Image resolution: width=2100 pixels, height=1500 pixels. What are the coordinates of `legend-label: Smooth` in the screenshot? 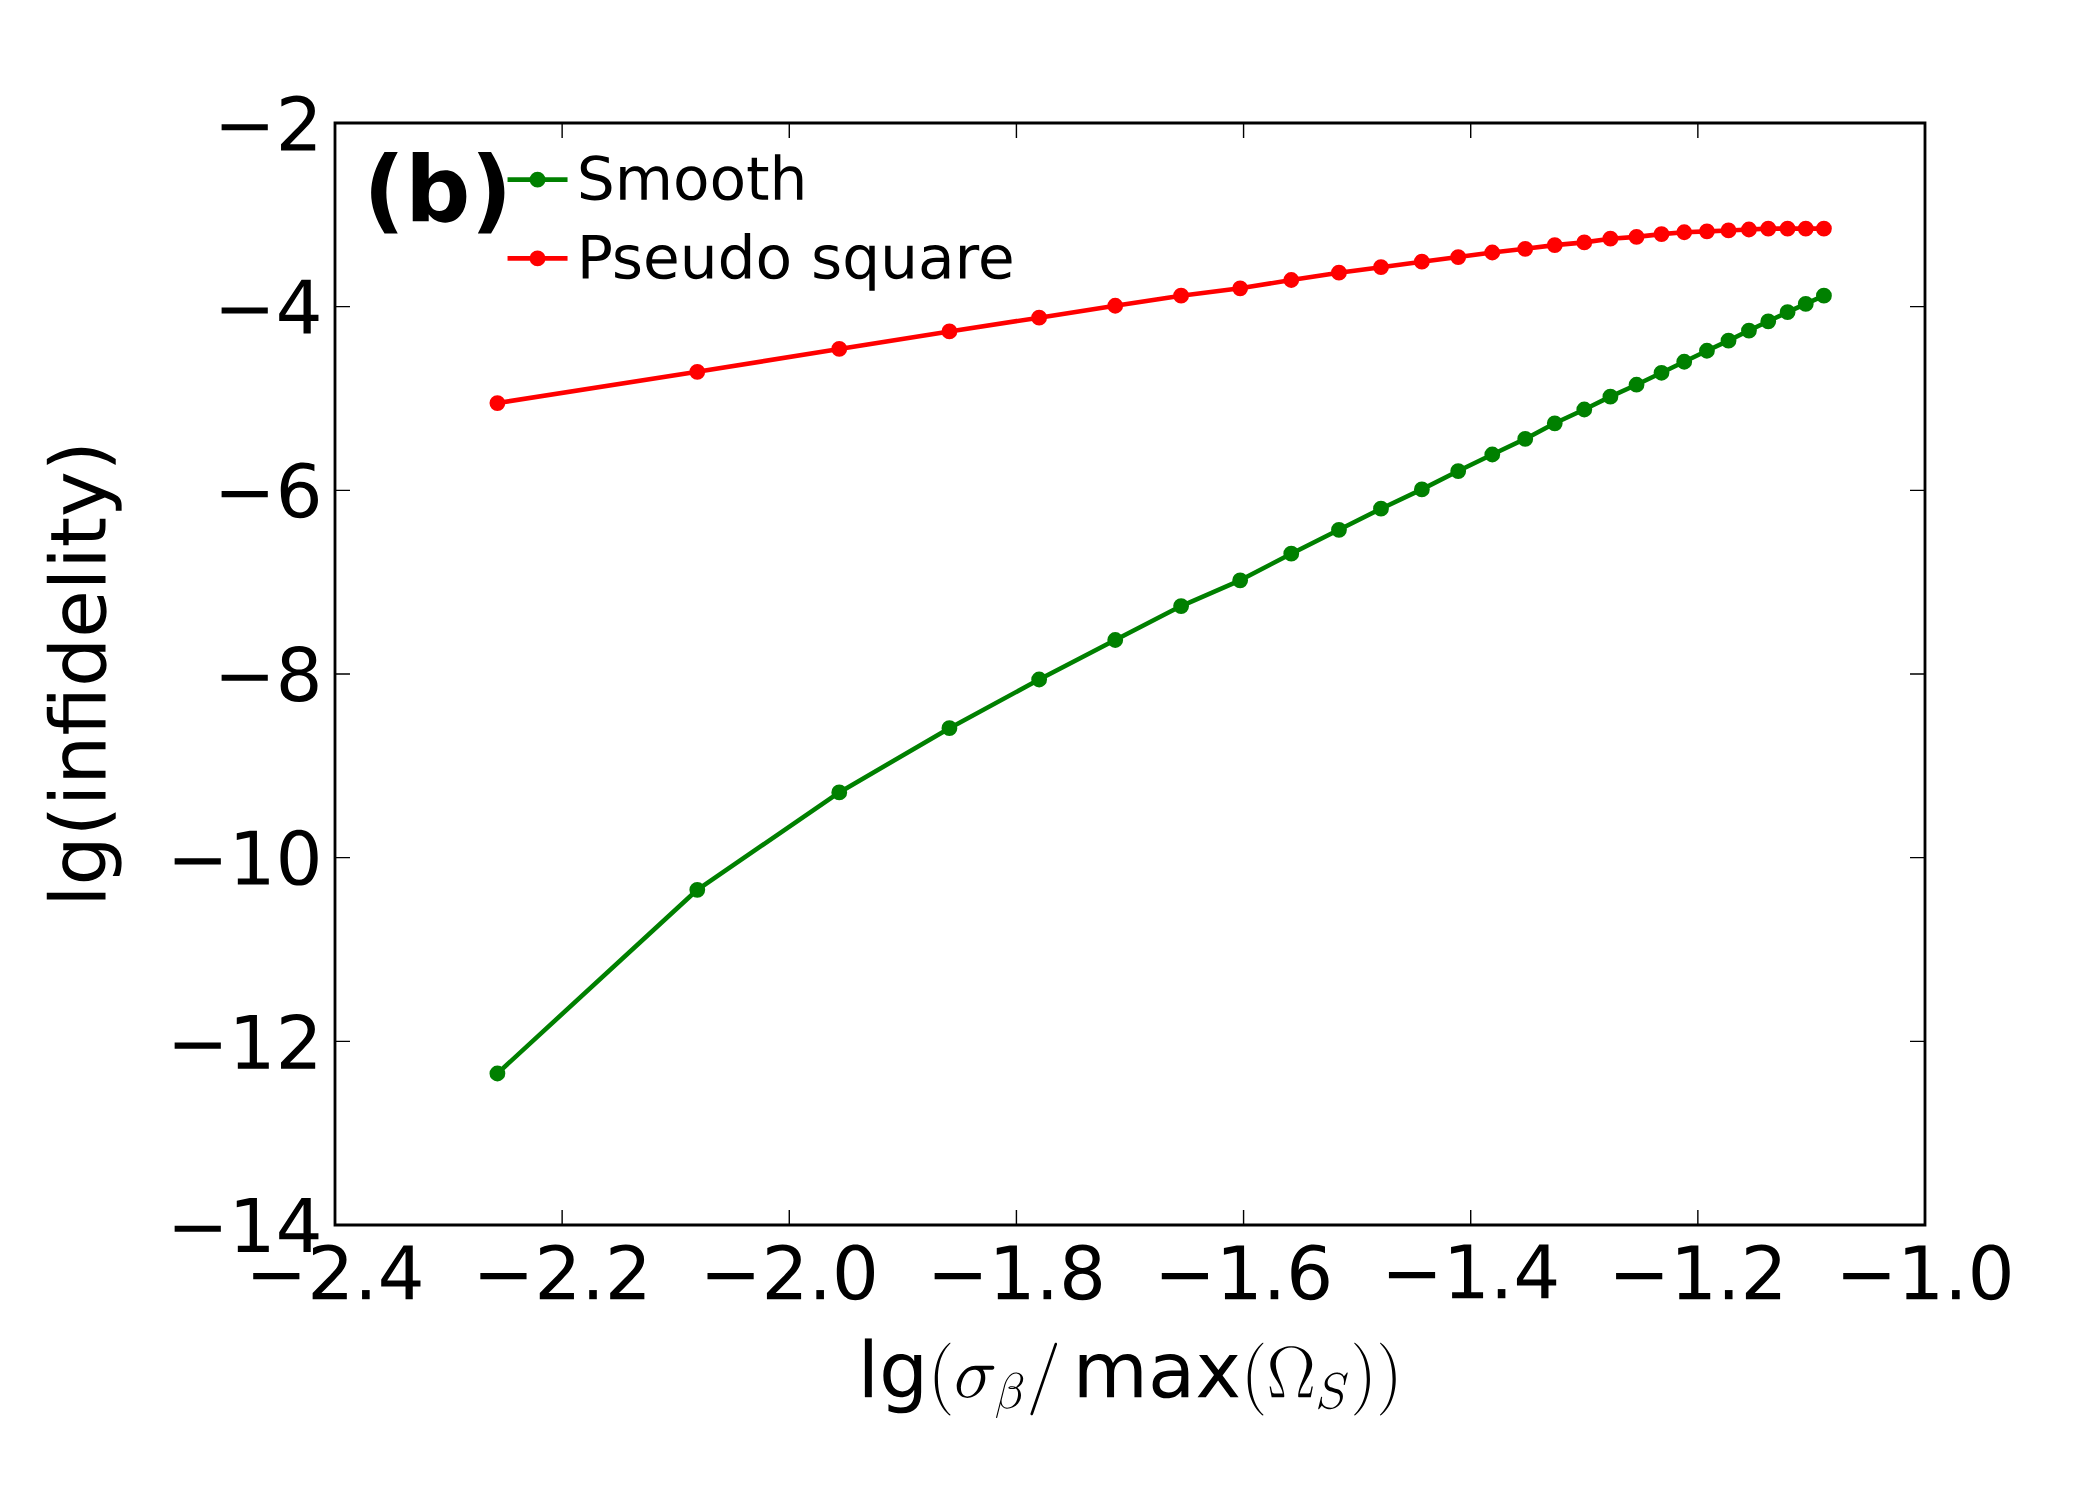 It's located at (691, 177).